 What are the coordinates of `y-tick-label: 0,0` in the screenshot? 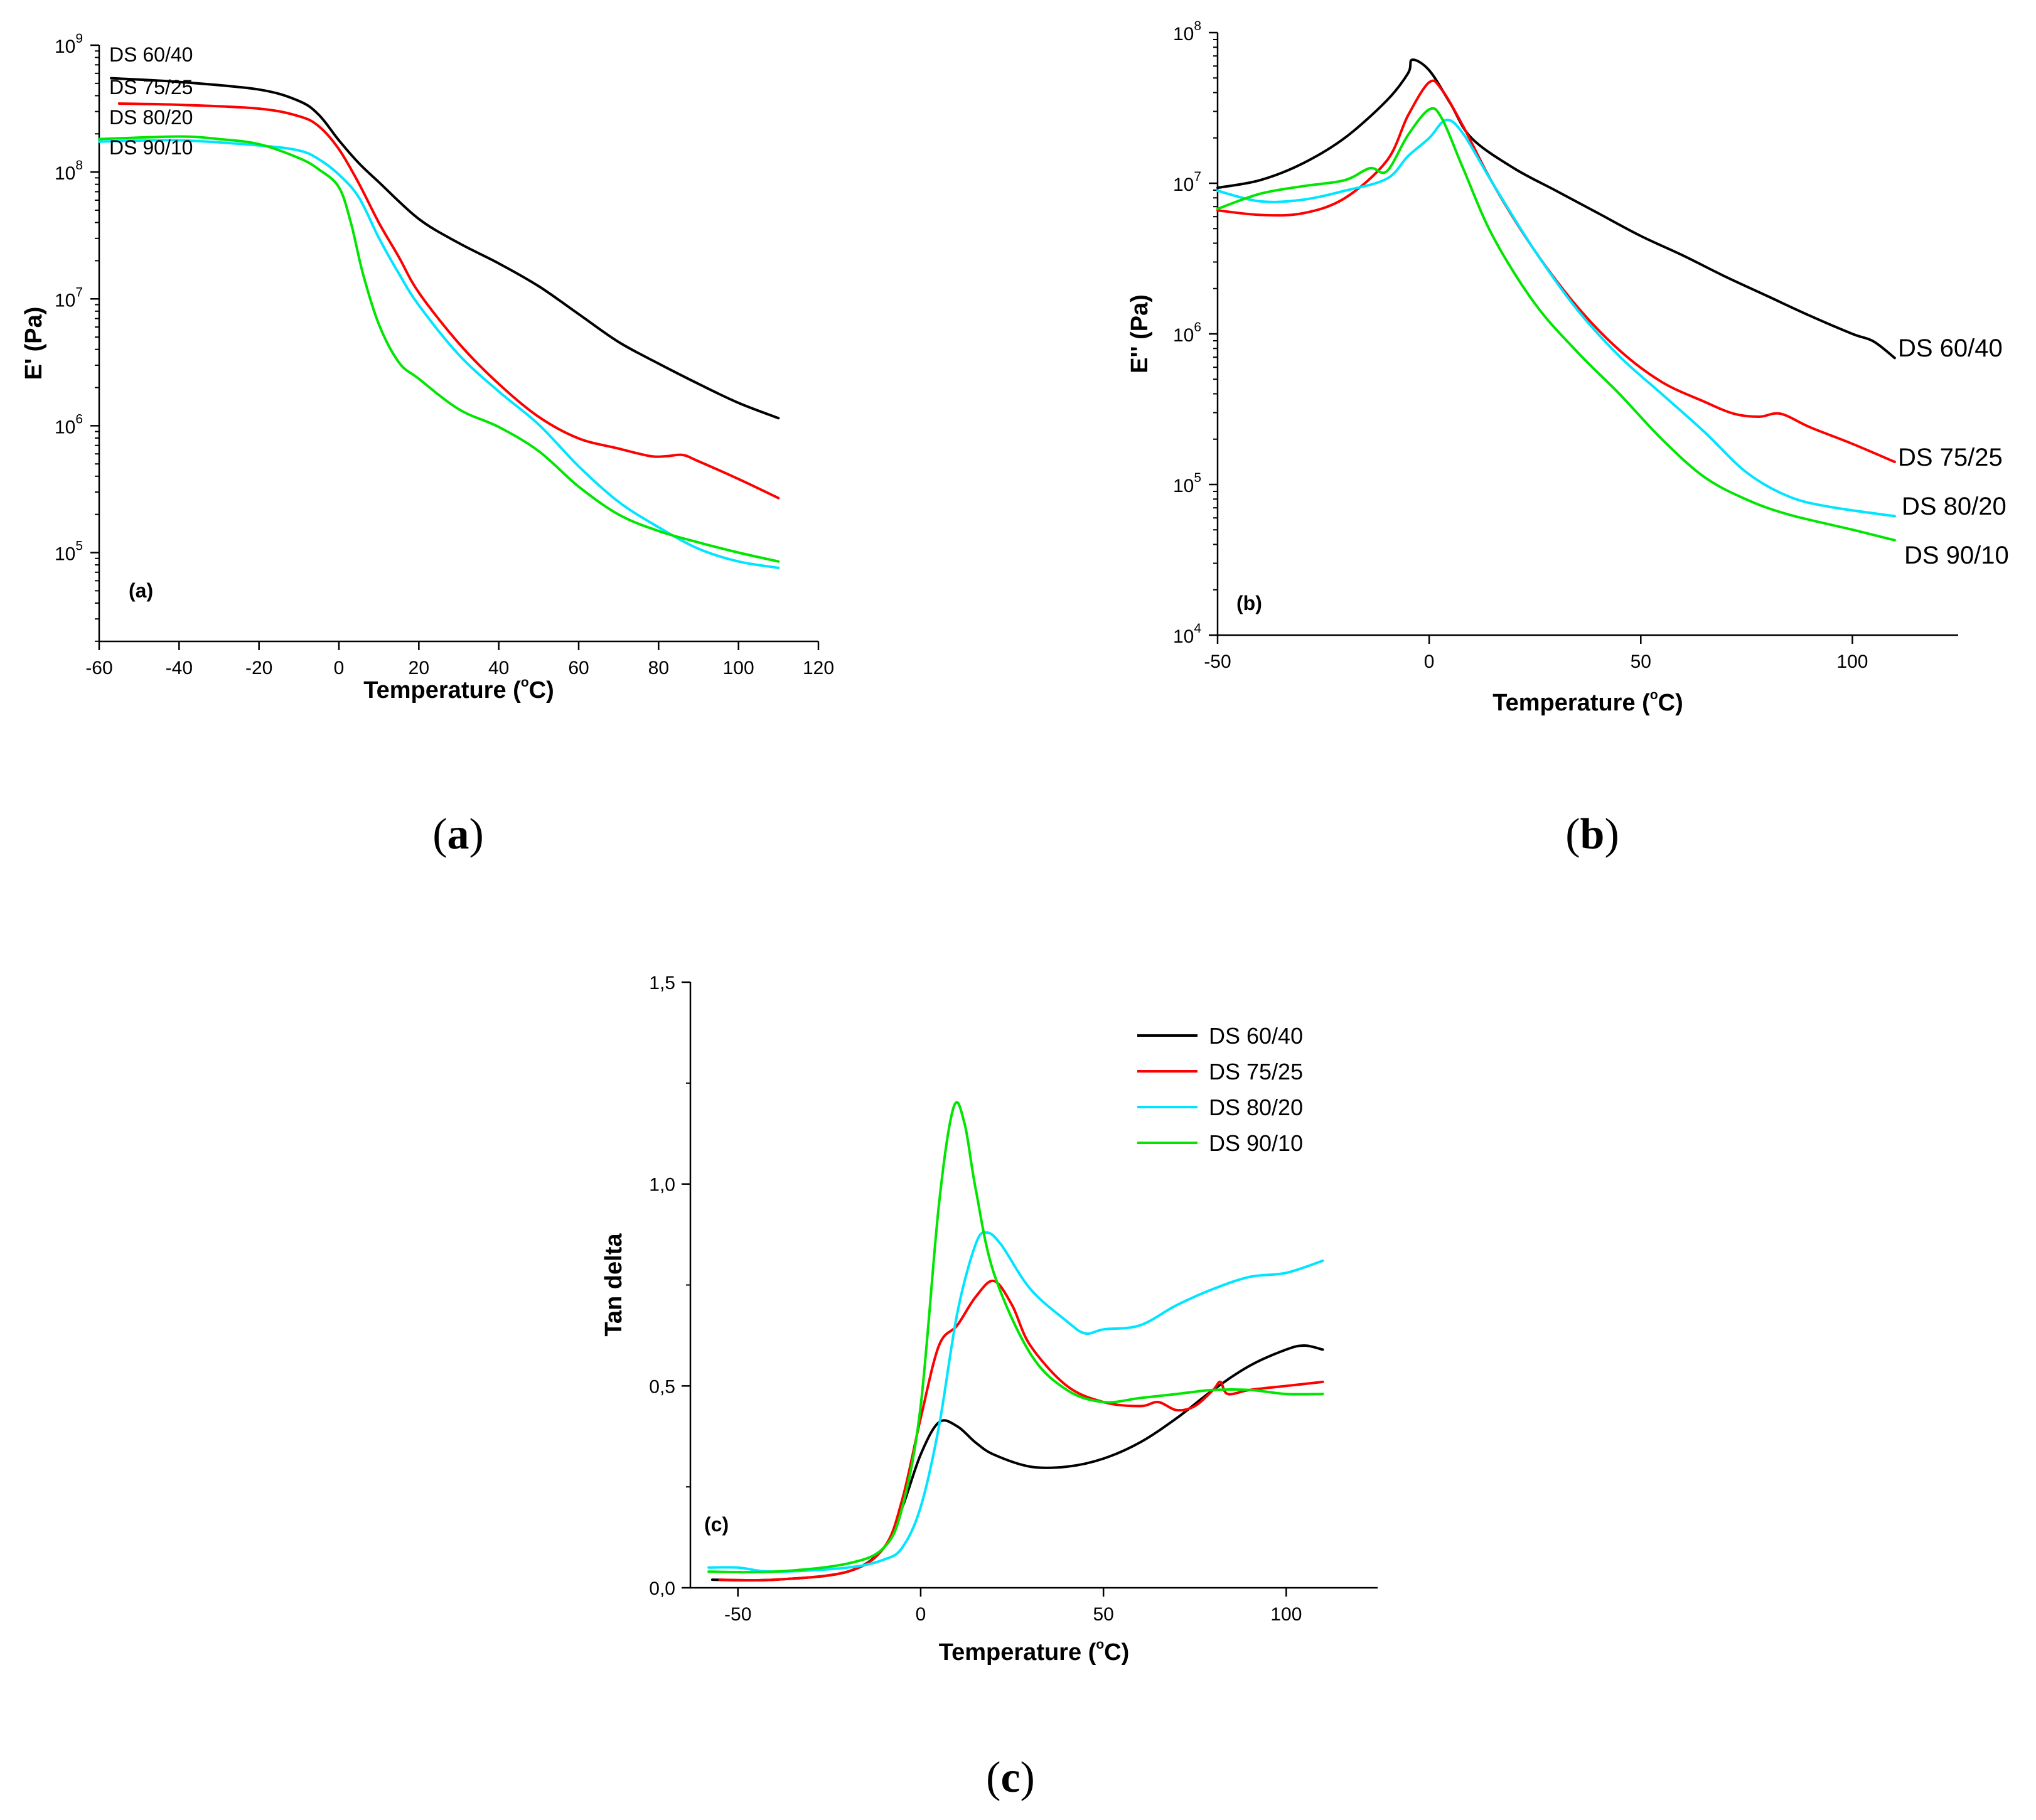 It's located at (662, 1588).